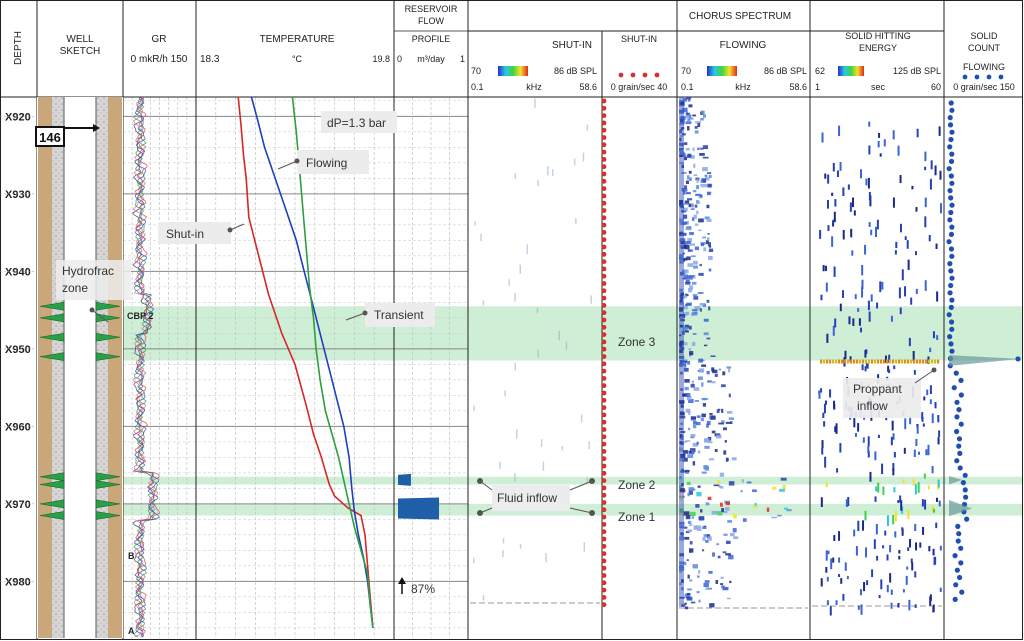 This screenshot has height=641, width=1024. What do you see at coordinates (52, 356) in the screenshot?
I see `perforation-left` at bounding box center [52, 356].